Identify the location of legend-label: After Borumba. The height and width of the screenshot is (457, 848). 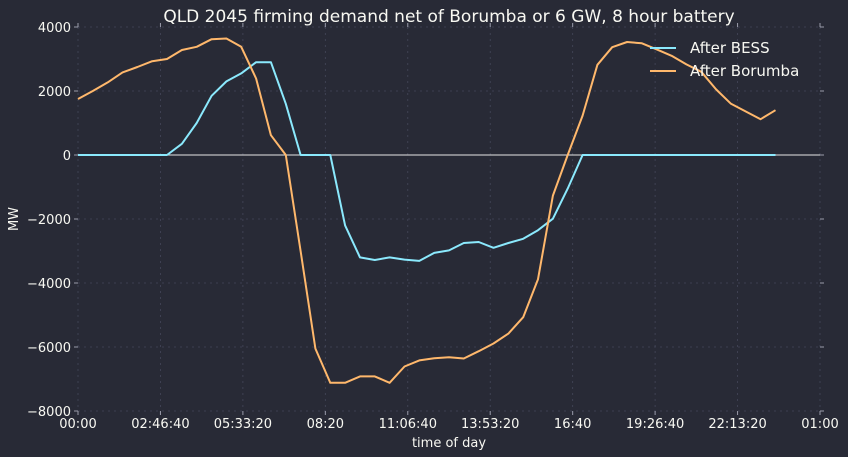
(744, 71).